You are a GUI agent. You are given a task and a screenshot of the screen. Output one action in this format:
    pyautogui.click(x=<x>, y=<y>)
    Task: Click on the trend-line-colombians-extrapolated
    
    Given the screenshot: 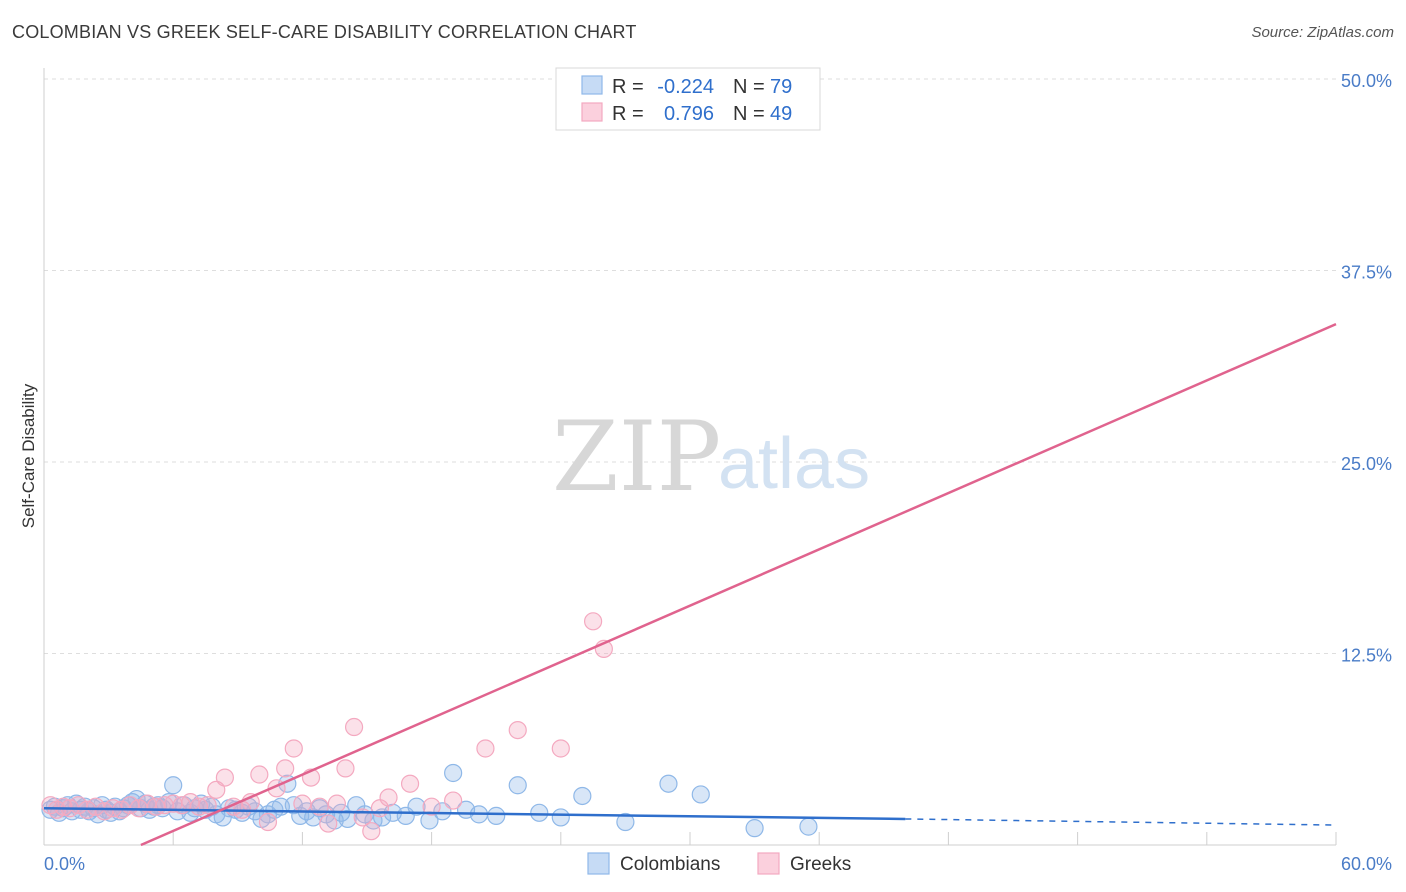 What is the action you would take?
    pyautogui.click(x=1121, y=822)
    